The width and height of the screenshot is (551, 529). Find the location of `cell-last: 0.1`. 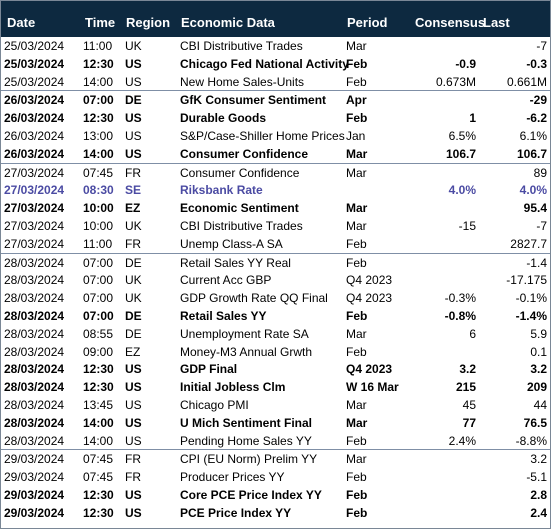

cell-last: 0.1 is located at coordinates (538, 351).